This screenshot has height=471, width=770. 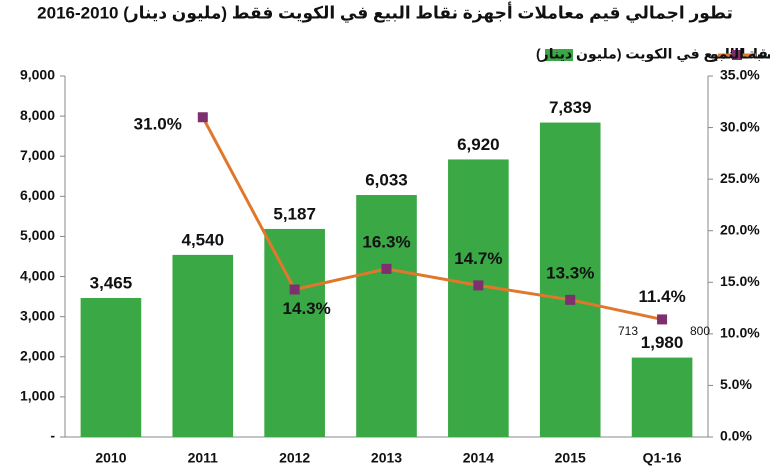 I want to click on line-value-label: 16.3%, so click(x=386, y=241).